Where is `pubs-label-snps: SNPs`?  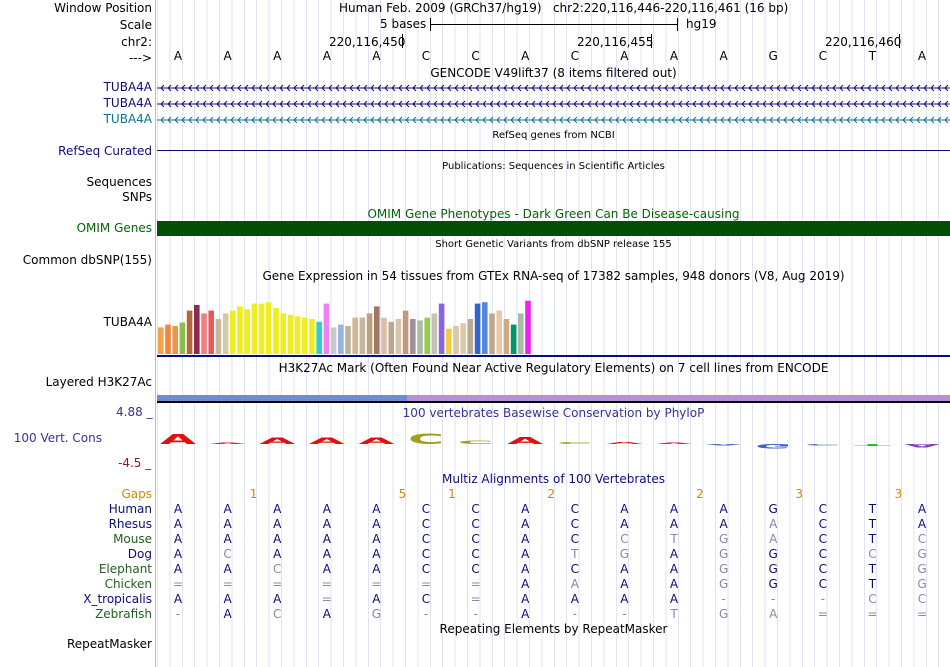
pubs-label-snps: SNPs is located at coordinates (137, 197).